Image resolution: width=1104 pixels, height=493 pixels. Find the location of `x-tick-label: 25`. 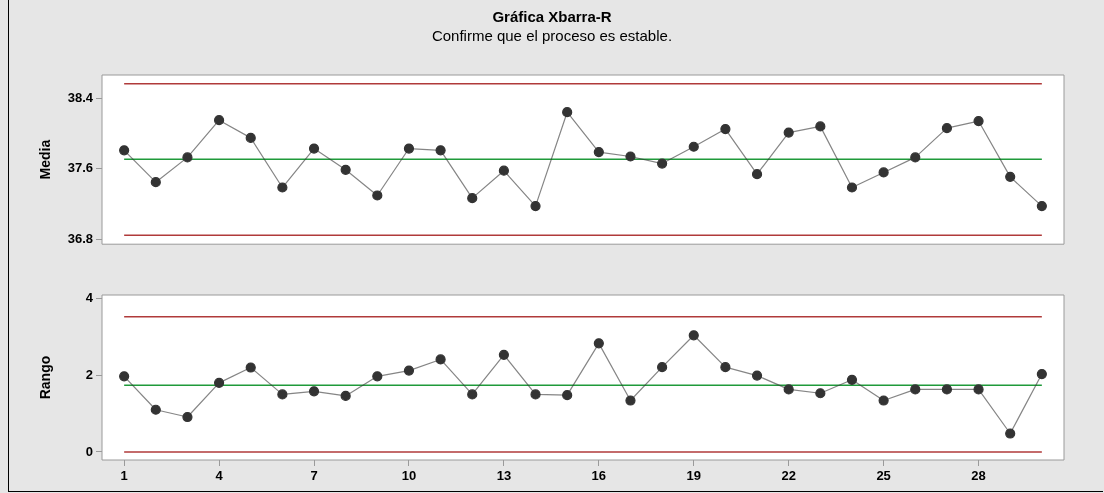

x-tick-label: 25 is located at coordinates (883, 476).